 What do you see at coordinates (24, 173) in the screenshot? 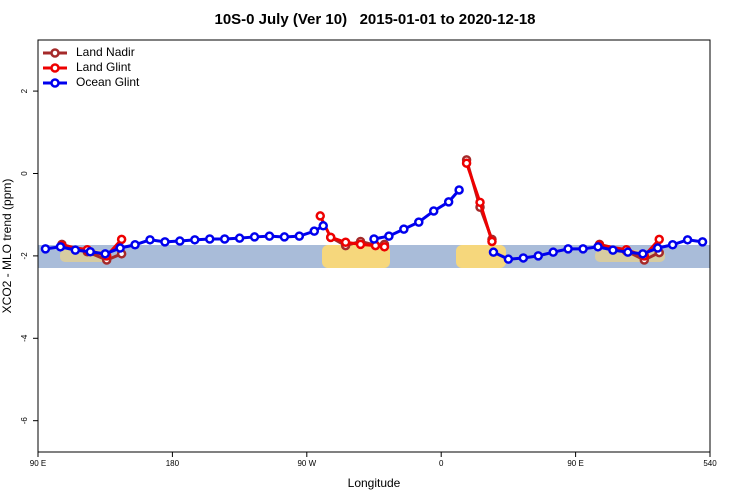
I see `y-tick-label: 0` at bounding box center [24, 173].